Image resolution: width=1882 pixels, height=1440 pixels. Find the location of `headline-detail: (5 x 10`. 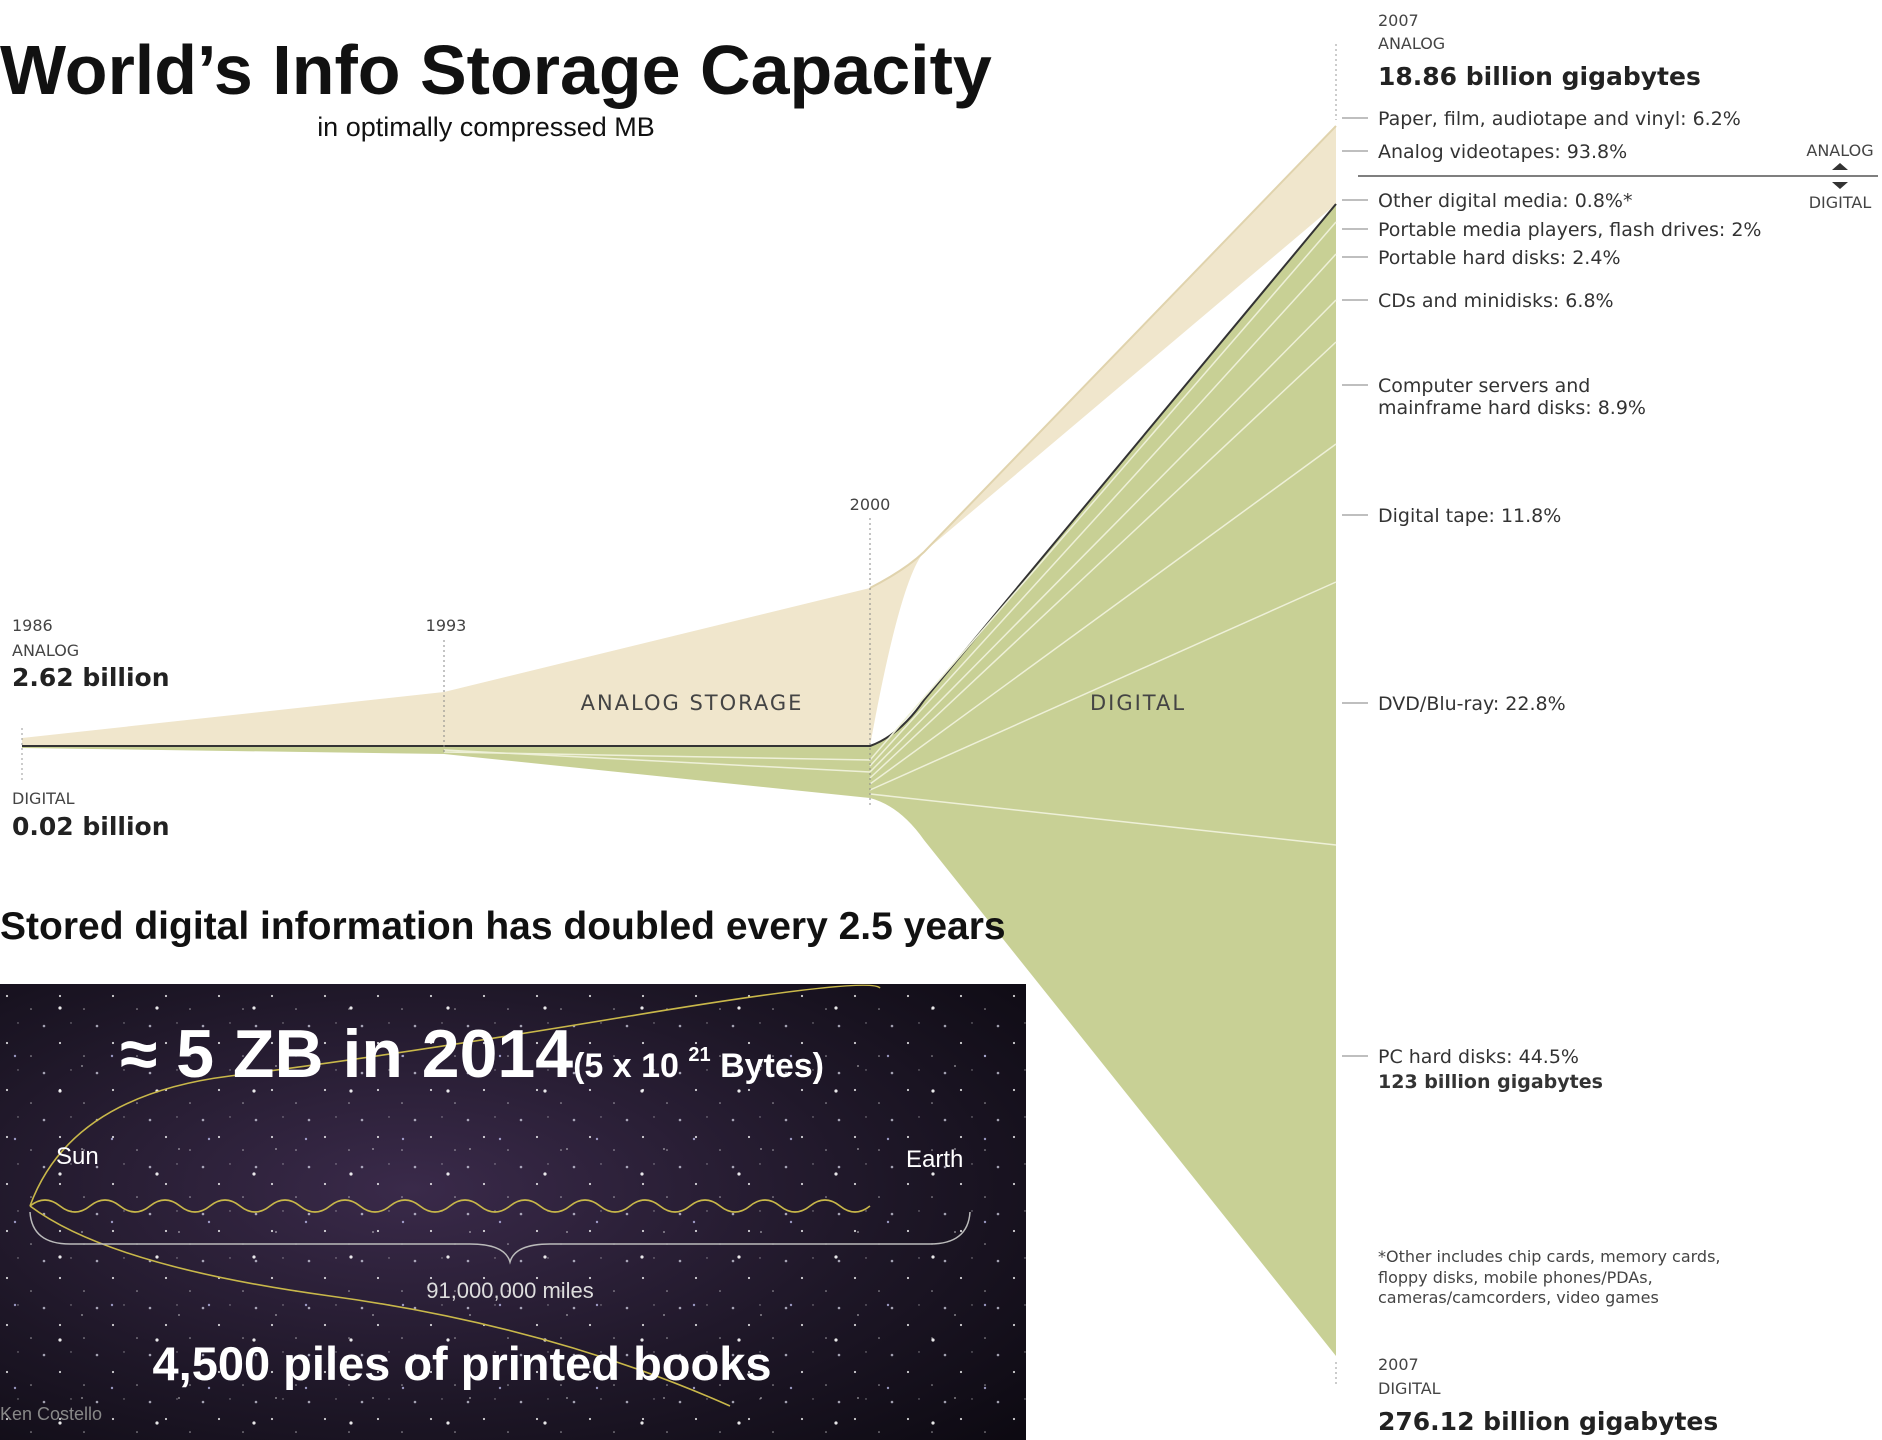

headline-detail: (5 x 10 is located at coordinates (630, 1066).